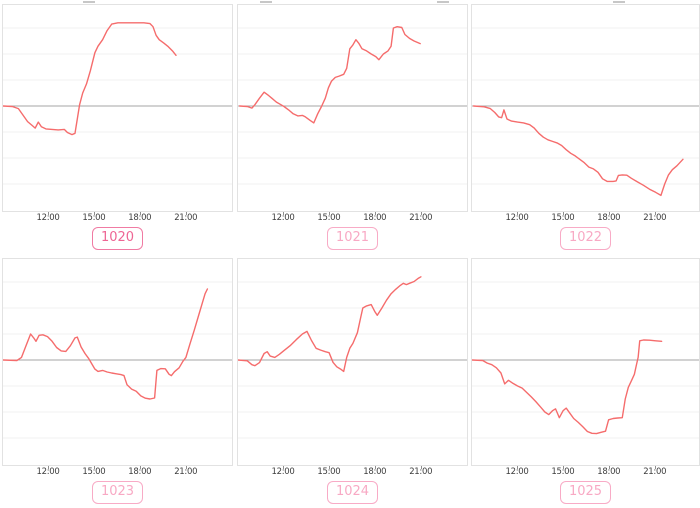 Image resolution: width=700 pixels, height=508 pixels. I want to click on contract-badge-1025: 1025, so click(585, 493).